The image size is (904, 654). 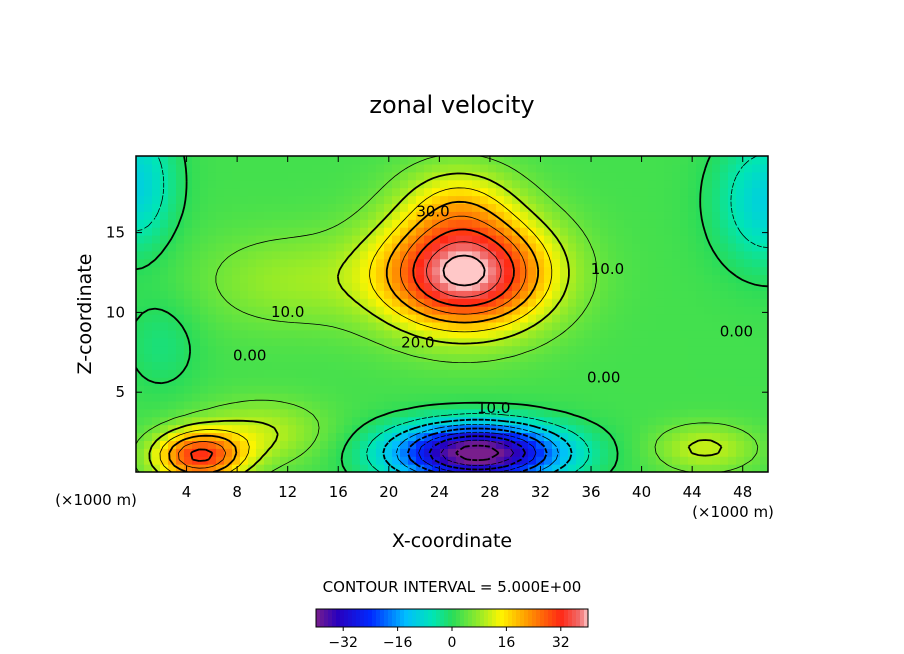 What do you see at coordinates (477, 453) in the screenshot?
I see `contour-line` at bounding box center [477, 453].